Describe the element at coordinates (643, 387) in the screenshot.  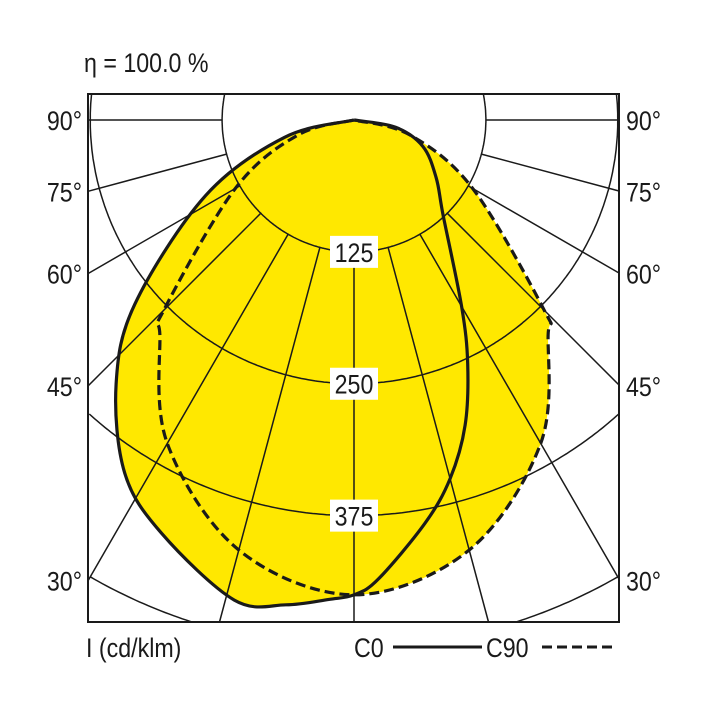
I see `angle-label-right: 45°` at that location.